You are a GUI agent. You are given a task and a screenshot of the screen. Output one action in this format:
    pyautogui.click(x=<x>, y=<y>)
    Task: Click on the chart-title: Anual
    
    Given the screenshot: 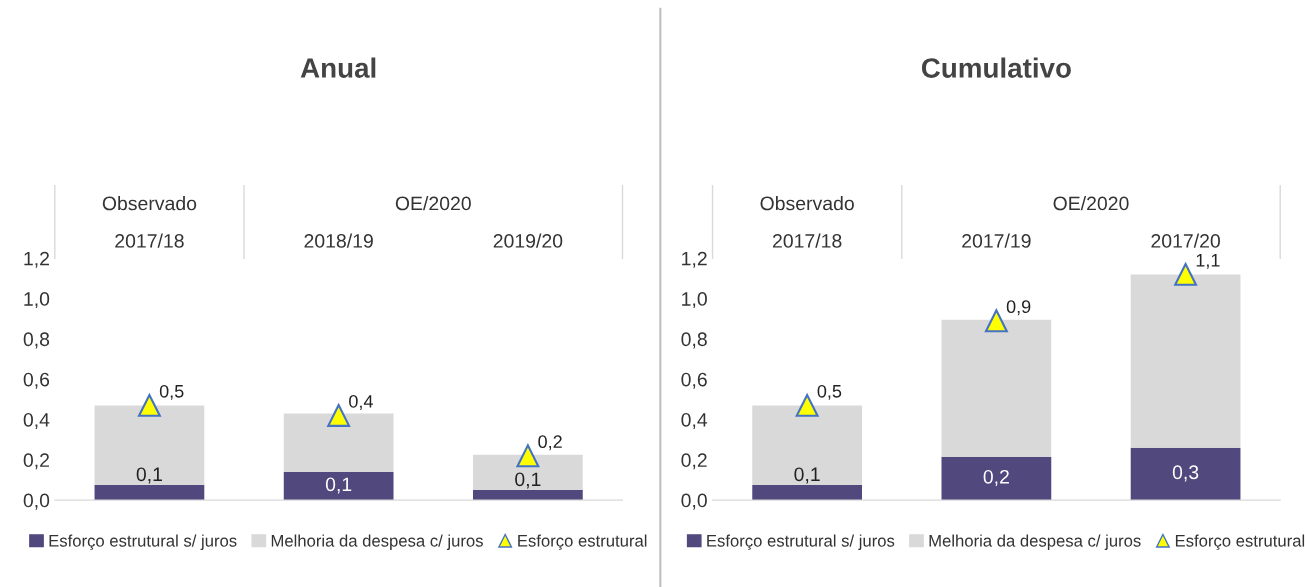 What is the action you would take?
    pyautogui.click(x=338, y=67)
    